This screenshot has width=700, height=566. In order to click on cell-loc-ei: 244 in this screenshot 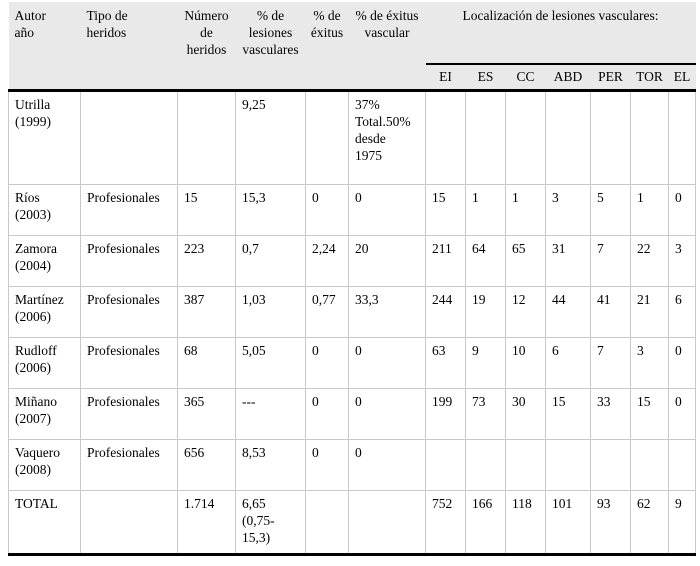, I will do `click(445, 311)`.